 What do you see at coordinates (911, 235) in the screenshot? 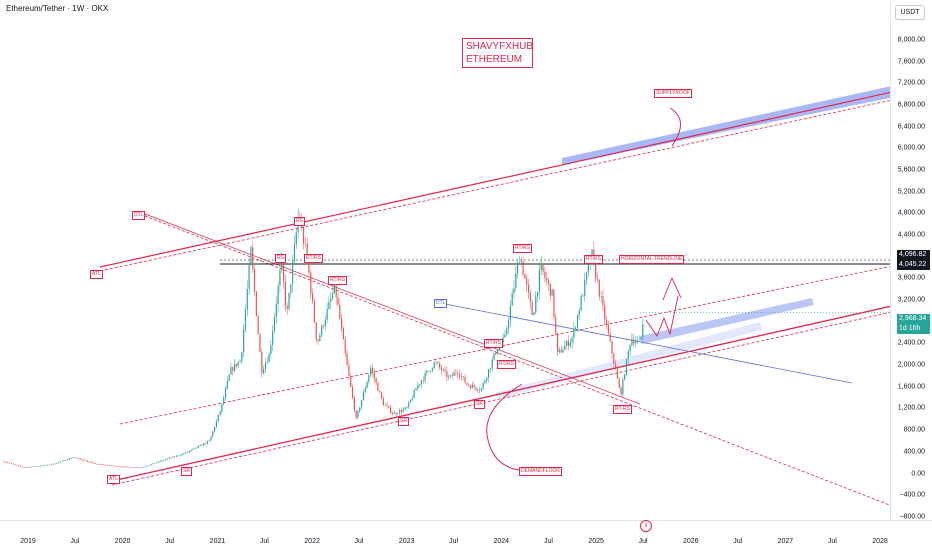
I see `price-tick: 4,400.00` at bounding box center [911, 235].